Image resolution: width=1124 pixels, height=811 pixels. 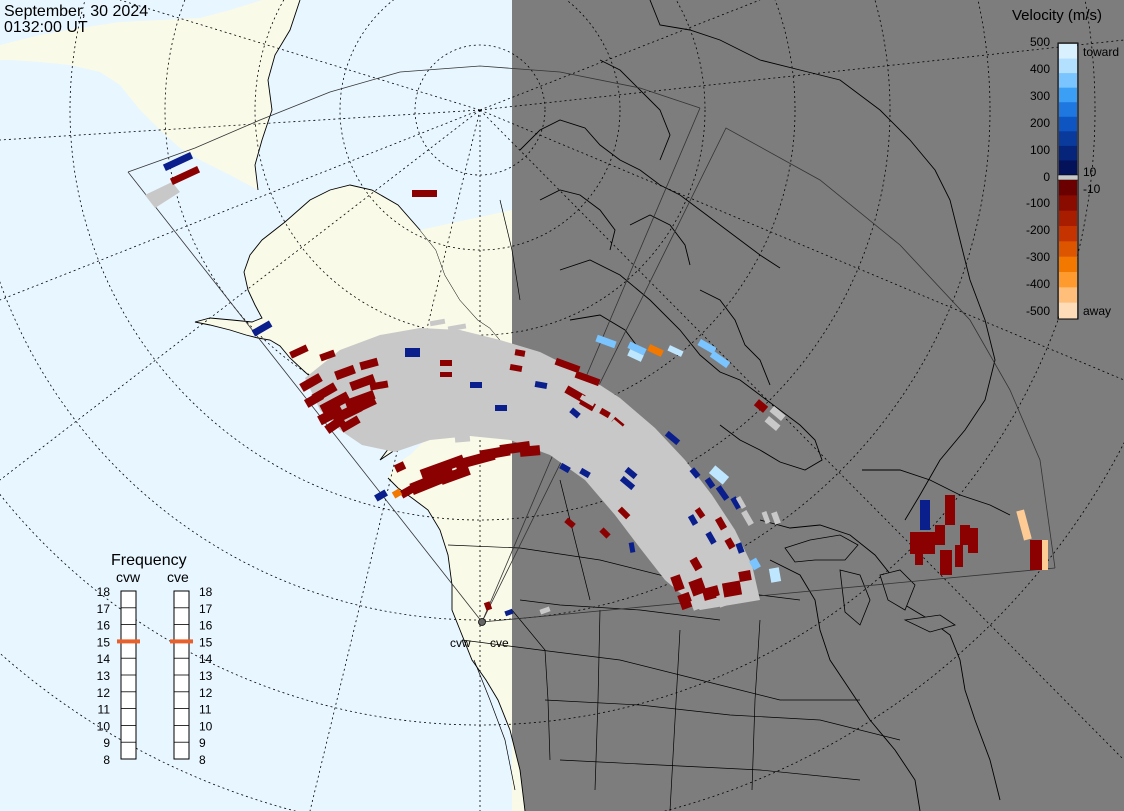 I want to click on frequency-title: Frequency, so click(x=149, y=560).